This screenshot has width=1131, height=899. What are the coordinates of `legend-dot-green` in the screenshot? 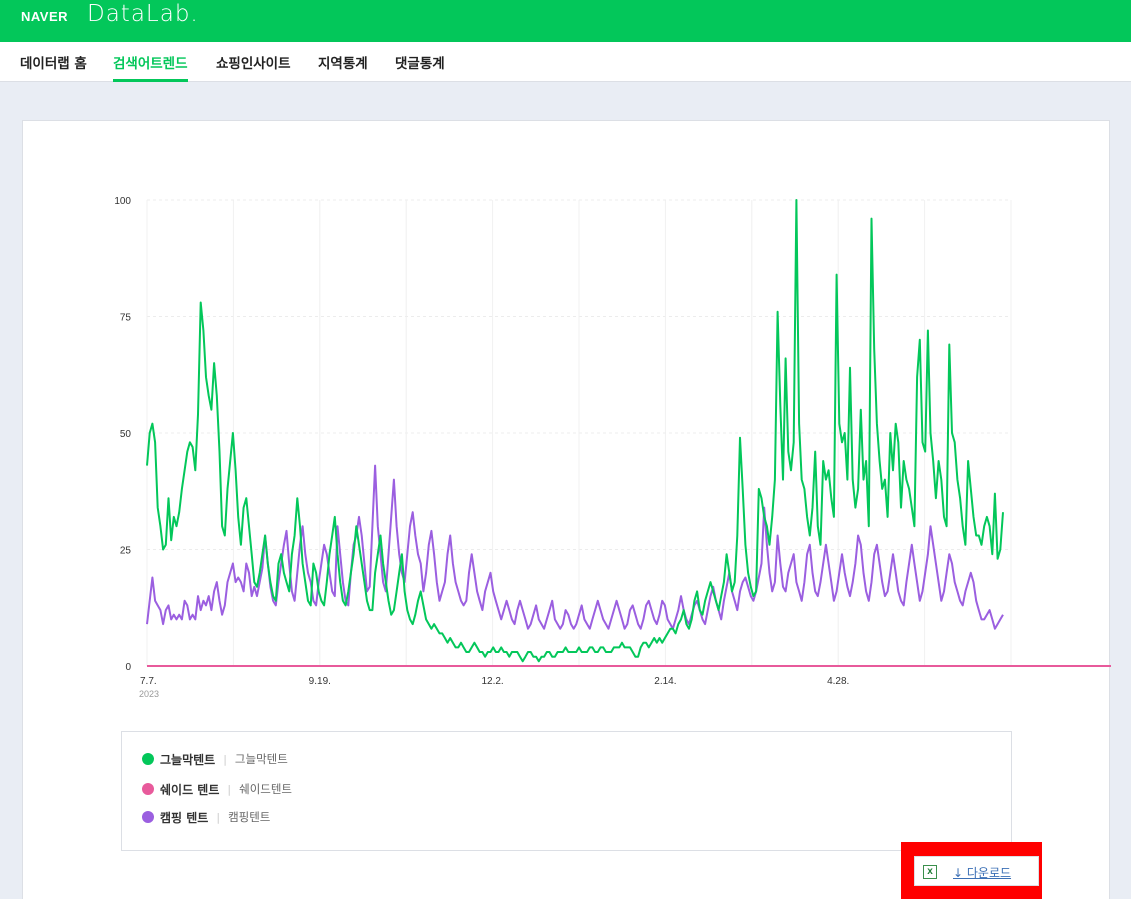 It's located at (148, 759).